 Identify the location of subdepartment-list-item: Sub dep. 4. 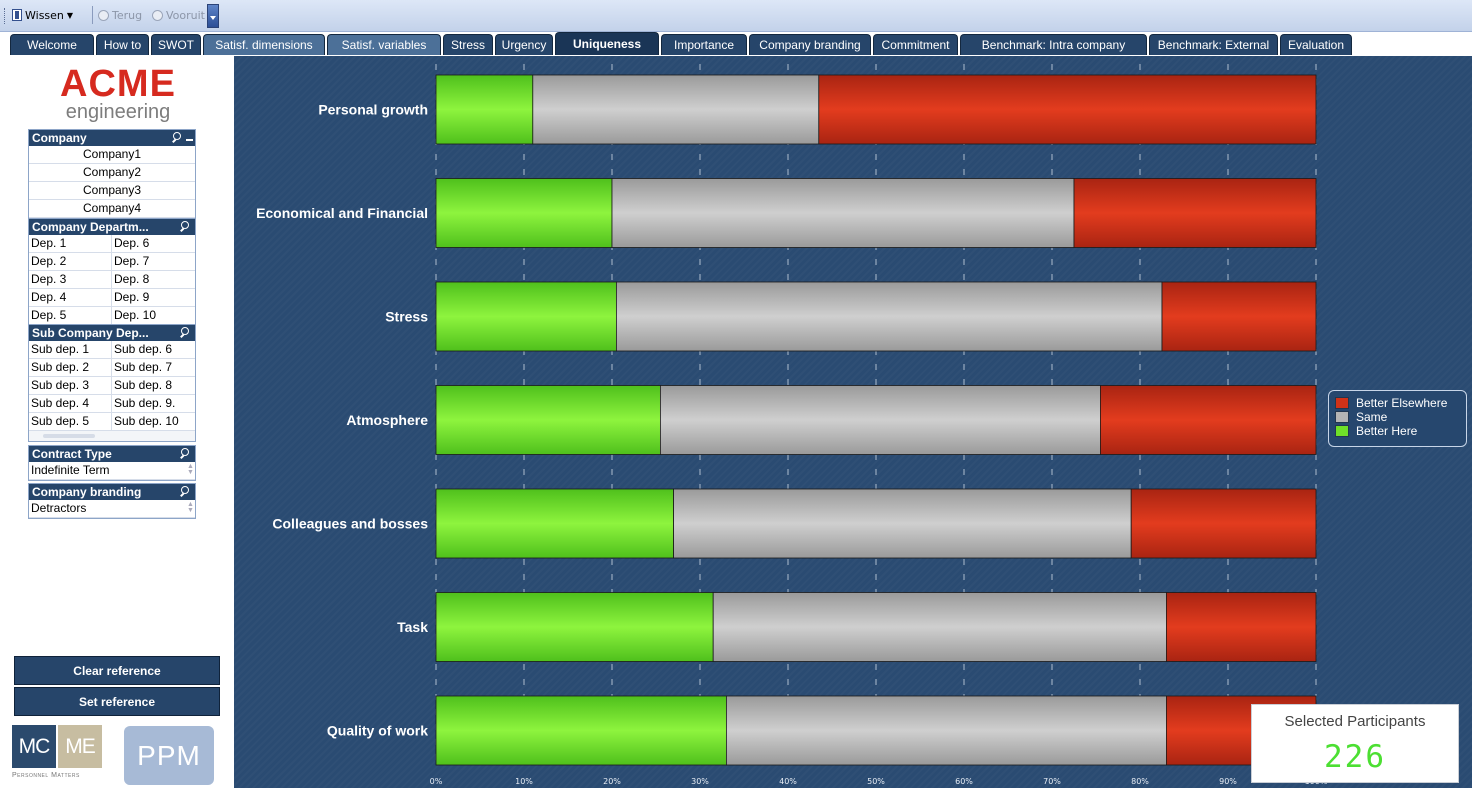
(70, 403).